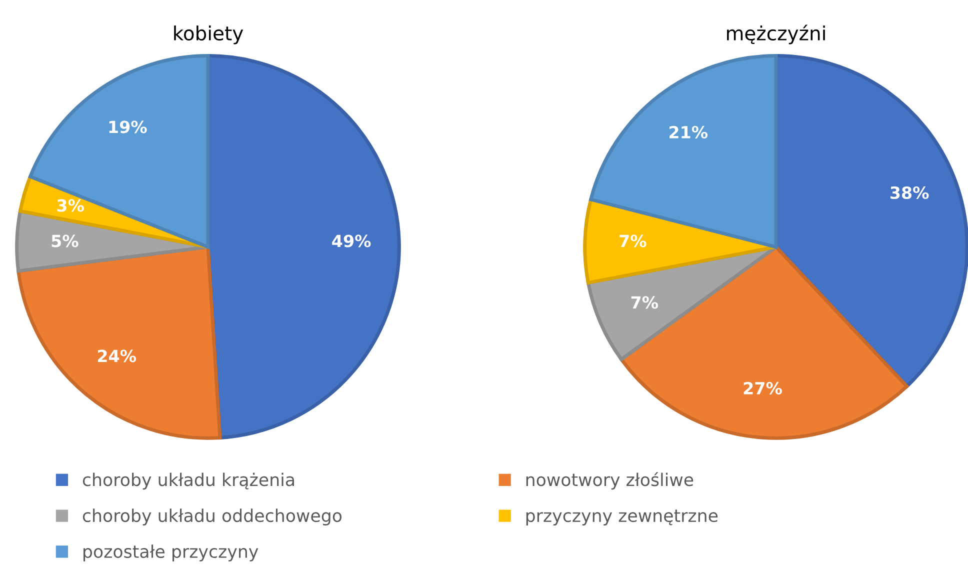 The width and height of the screenshot is (968, 577). Describe the element at coordinates (209, 34) in the screenshot. I see `chart-title: kobiety` at that location.